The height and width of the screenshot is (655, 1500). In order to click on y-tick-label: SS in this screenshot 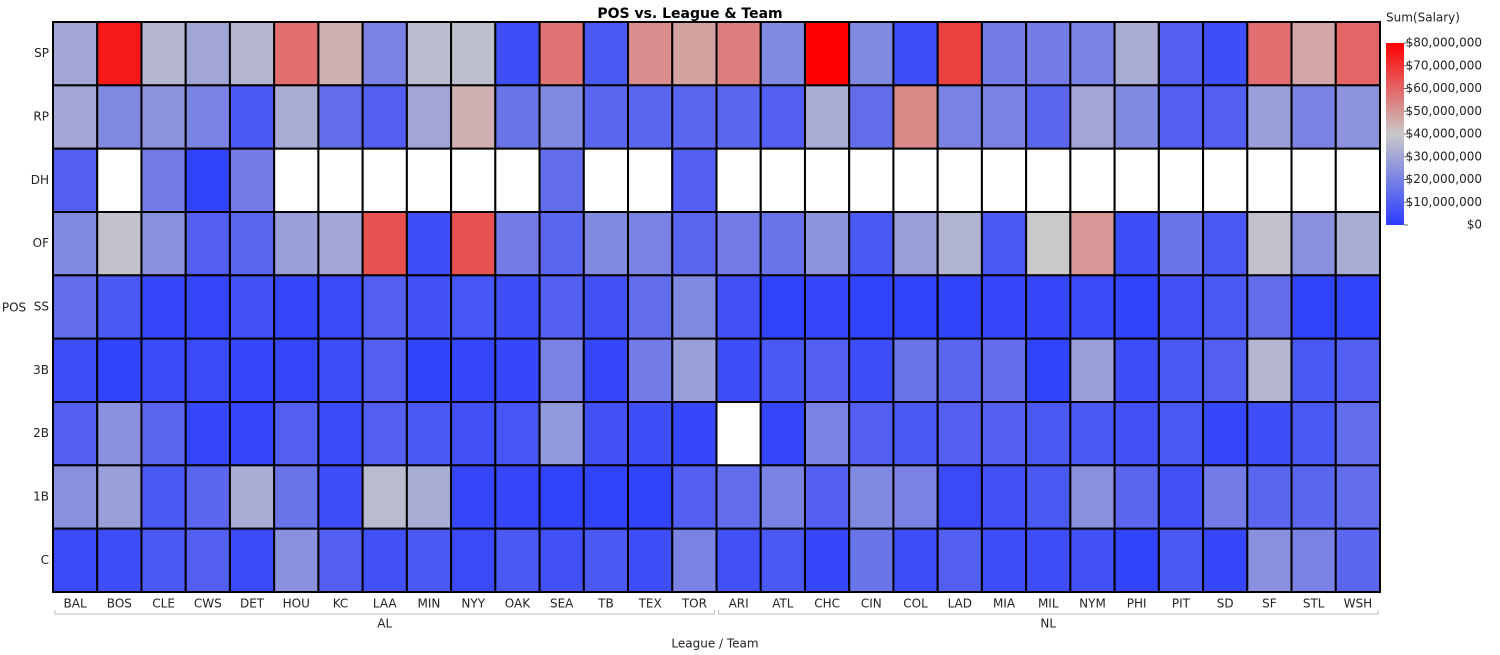, I will do `click(41, 307)`.